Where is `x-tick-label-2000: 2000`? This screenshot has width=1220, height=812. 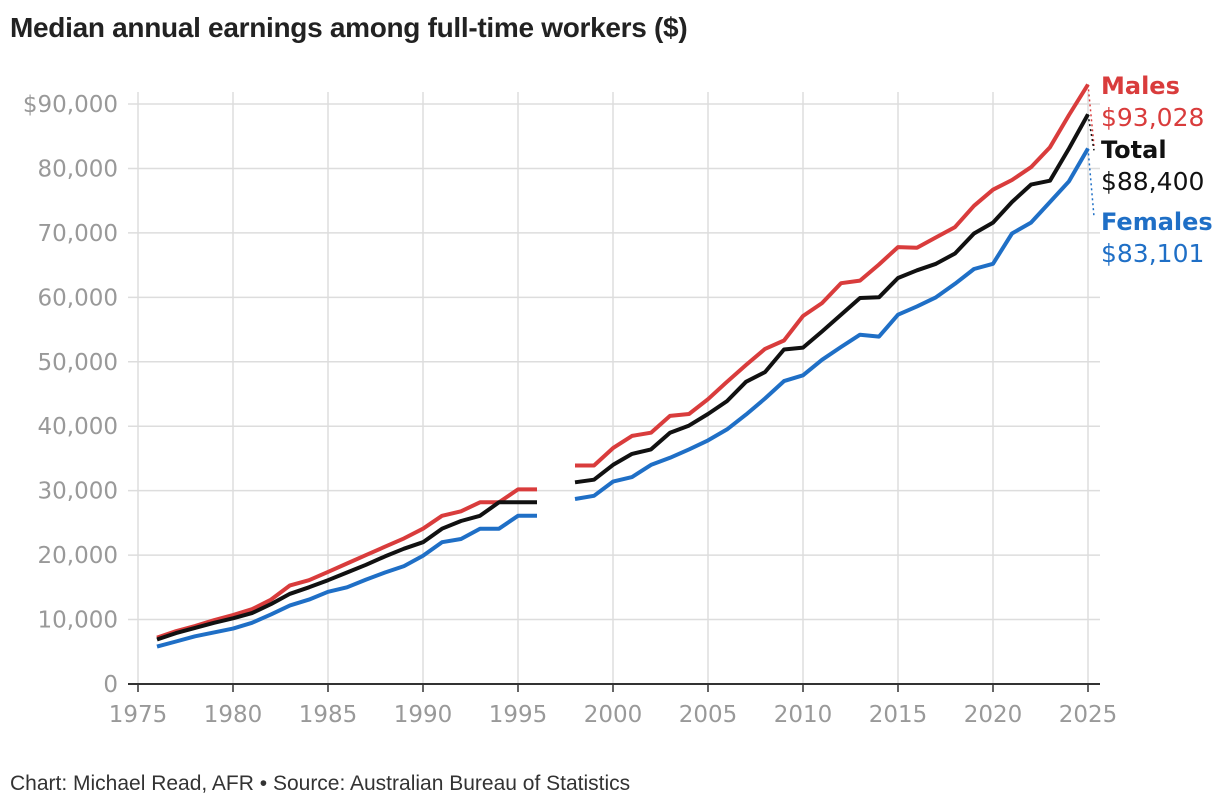 x-tick-label-2000: 2000 is located at coordinates (613, 715).